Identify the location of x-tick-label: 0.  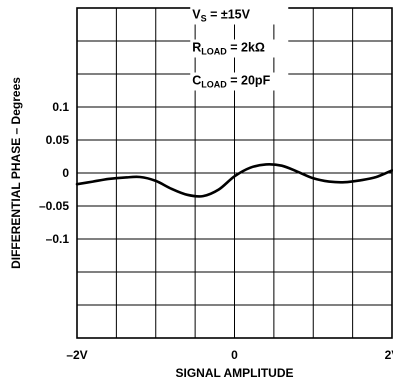
(234, 355).